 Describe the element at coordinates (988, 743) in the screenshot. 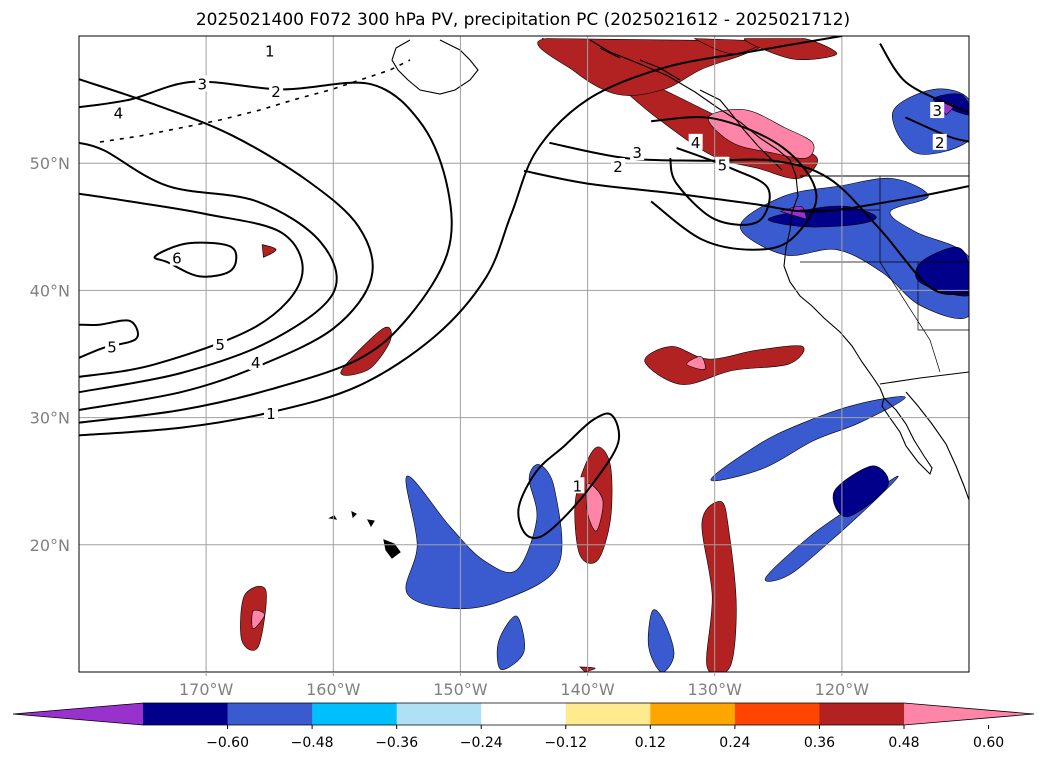

I see `colorbar-tick-label: 0.60` at that location.